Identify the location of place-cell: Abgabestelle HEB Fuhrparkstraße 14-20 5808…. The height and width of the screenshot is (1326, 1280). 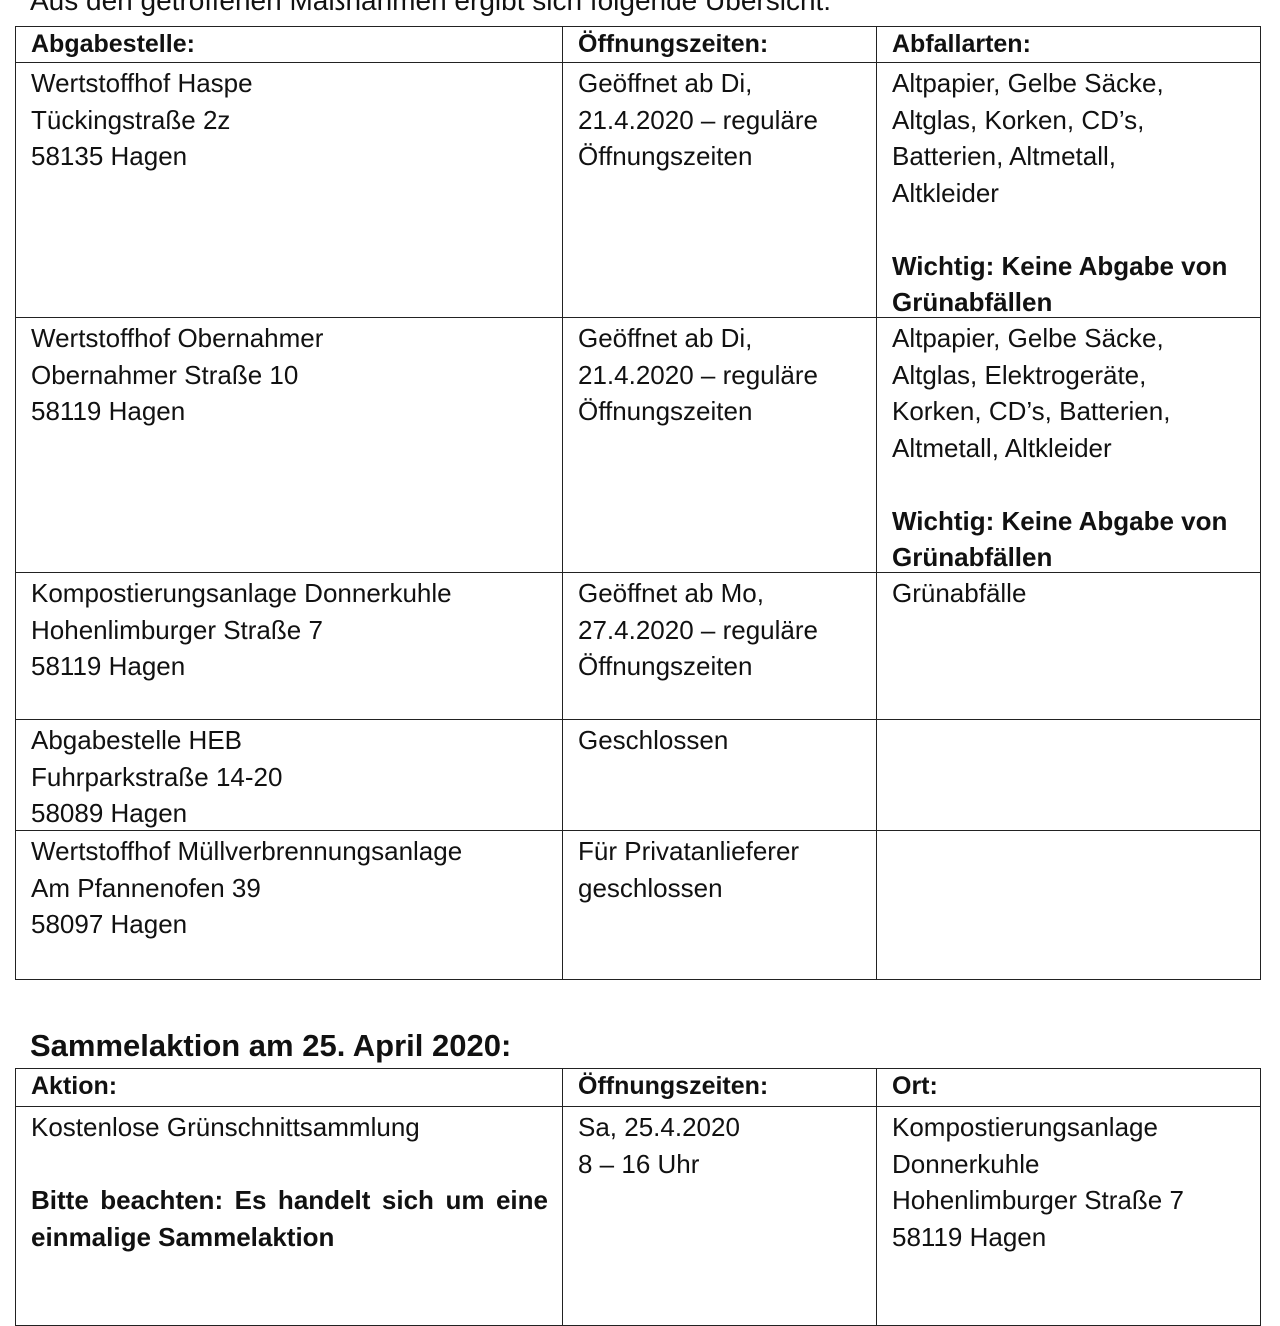
(289, 775).